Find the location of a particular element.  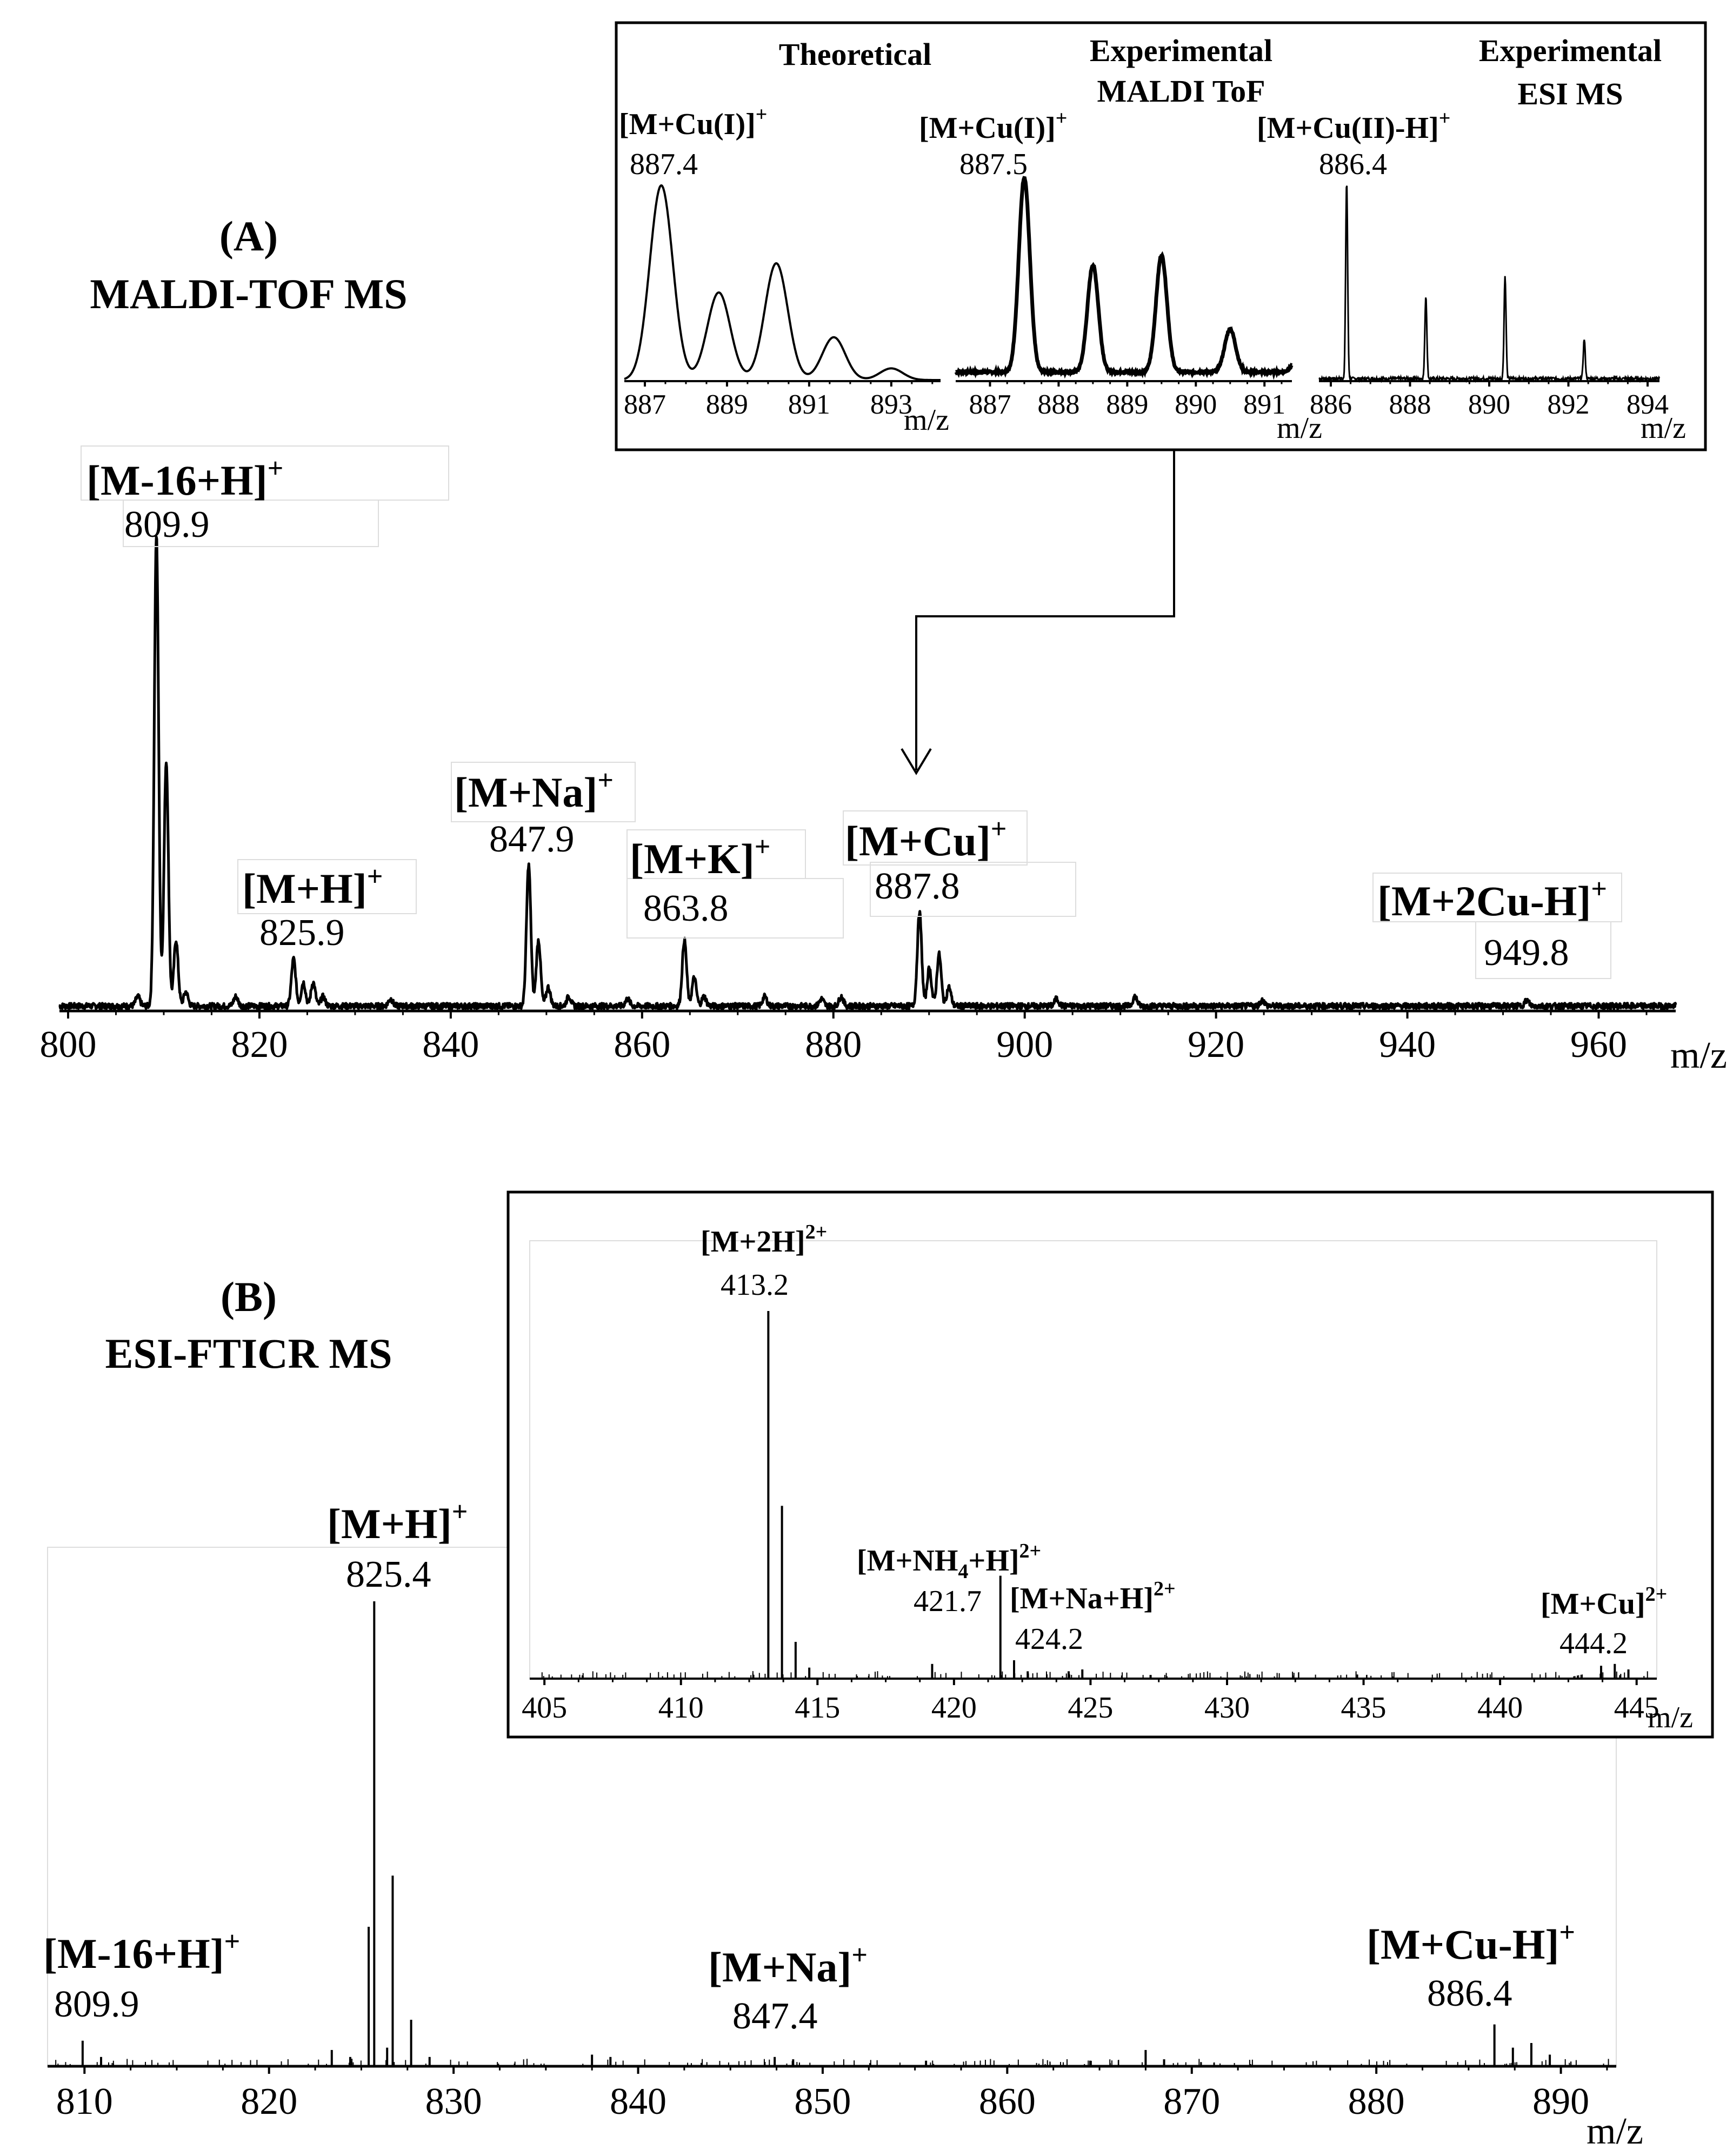

inset-esi-title-1: Experimental is located at coordinates (1571, 50).